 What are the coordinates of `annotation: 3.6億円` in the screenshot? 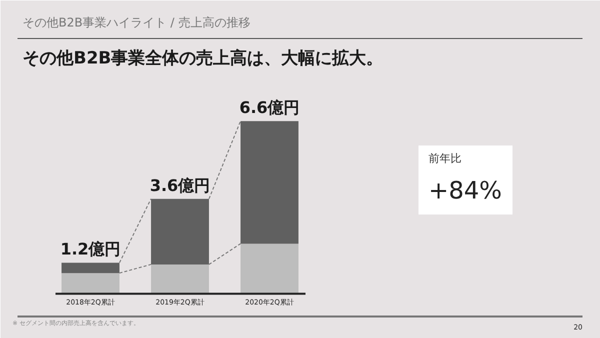 It's located at (180, 185).